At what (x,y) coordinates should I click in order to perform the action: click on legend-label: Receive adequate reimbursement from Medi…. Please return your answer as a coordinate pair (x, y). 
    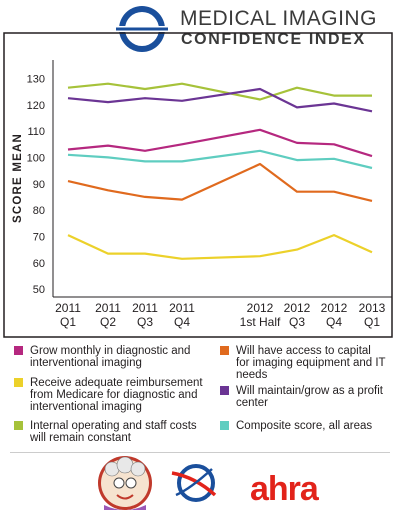
    Looking at the image, I should click on (116, 395).